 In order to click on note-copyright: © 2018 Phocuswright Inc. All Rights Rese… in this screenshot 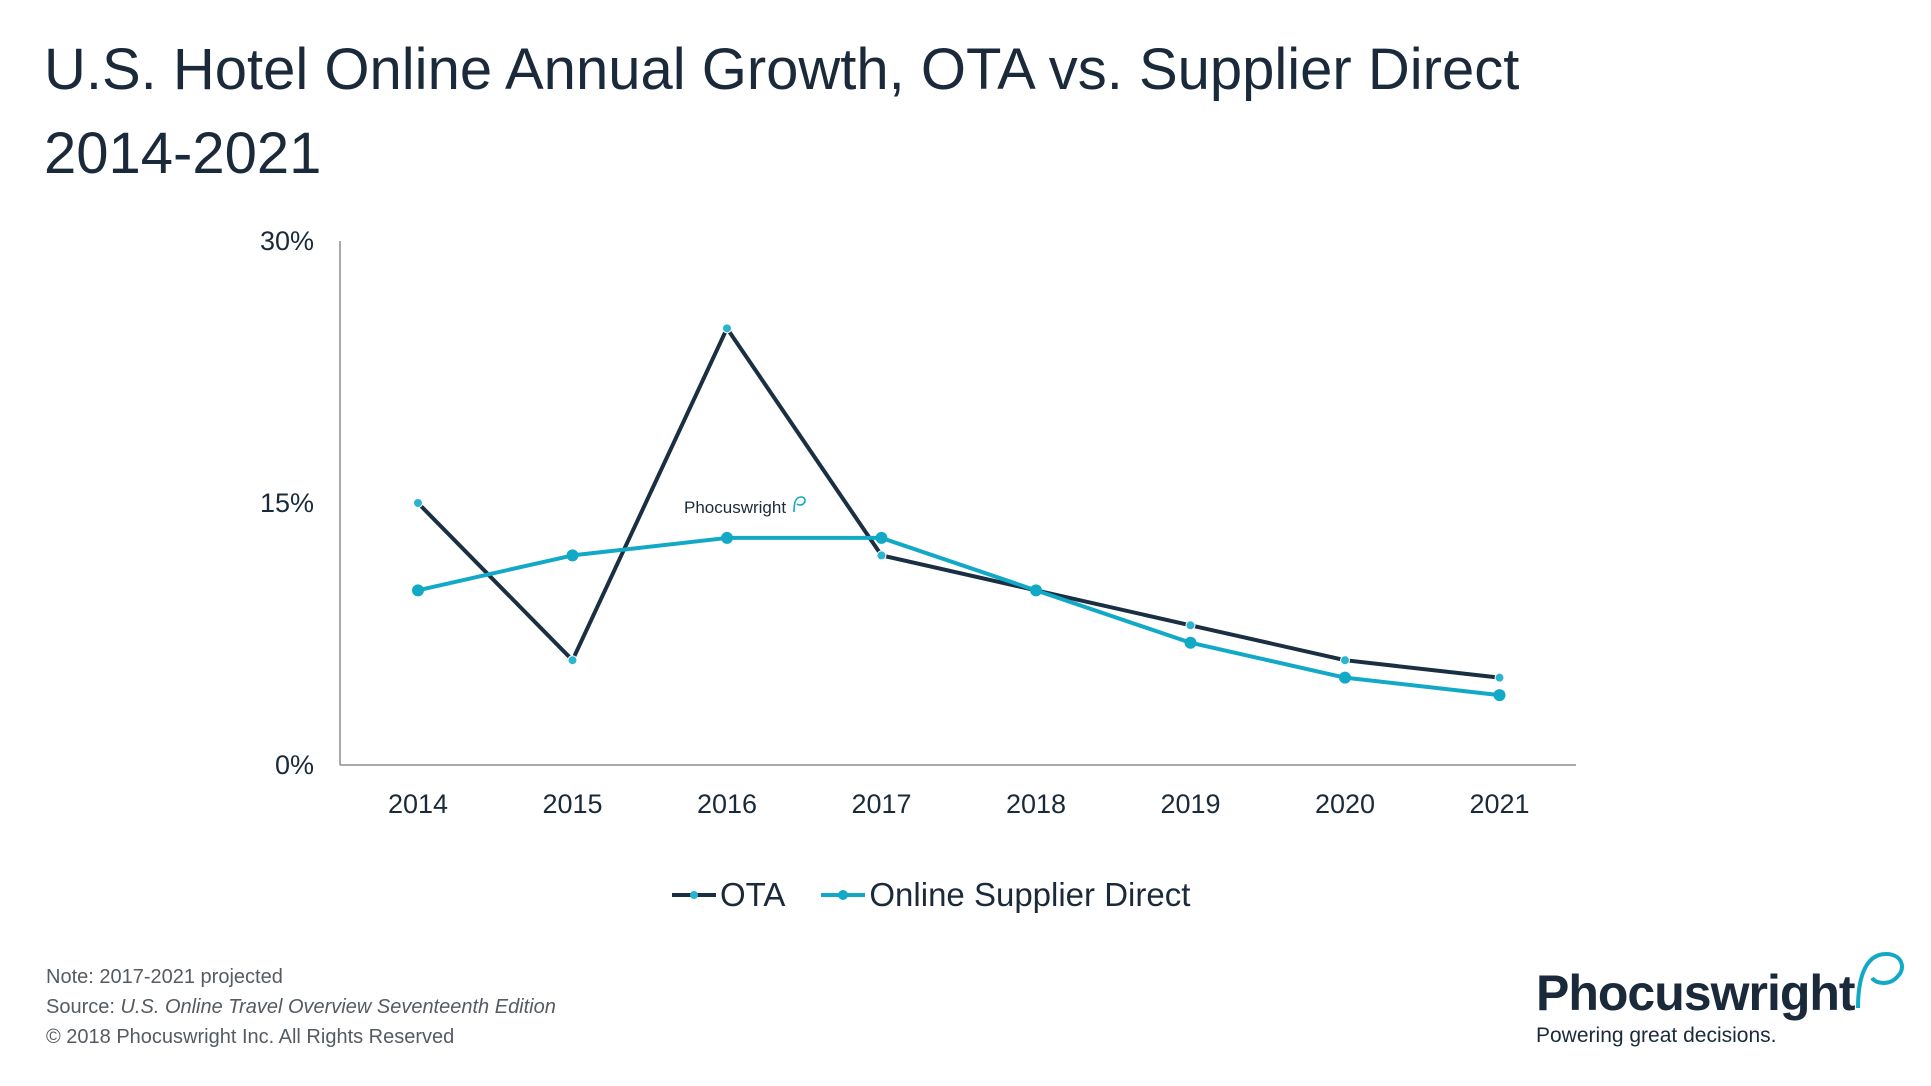, I will do `click(250, 1037)`.